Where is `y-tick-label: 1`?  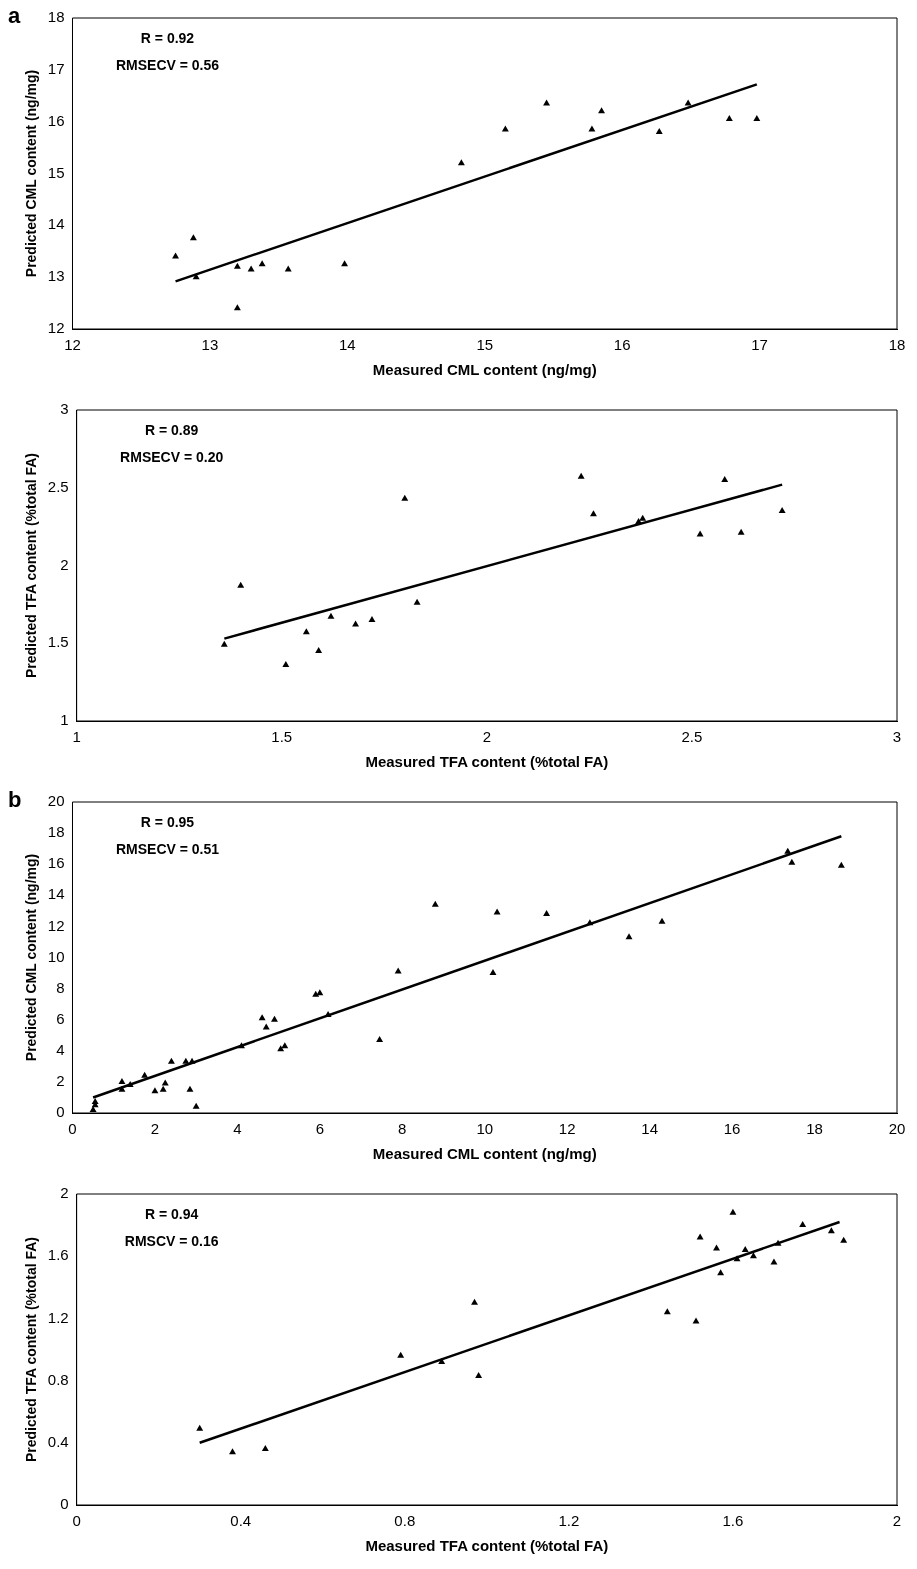 y-tick-label: 1 is located at coordinates (64, 720).